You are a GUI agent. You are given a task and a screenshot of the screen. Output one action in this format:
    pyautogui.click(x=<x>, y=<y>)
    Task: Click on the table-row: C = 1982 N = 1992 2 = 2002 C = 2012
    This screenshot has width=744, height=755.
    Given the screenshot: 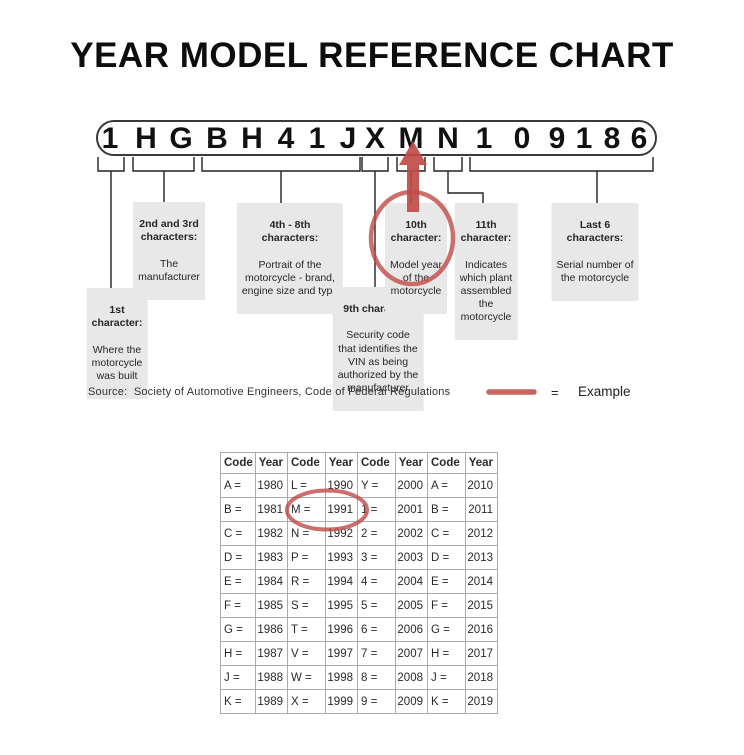 What is the action you would take?
    pyautogui.click(x=359, y=533)
    